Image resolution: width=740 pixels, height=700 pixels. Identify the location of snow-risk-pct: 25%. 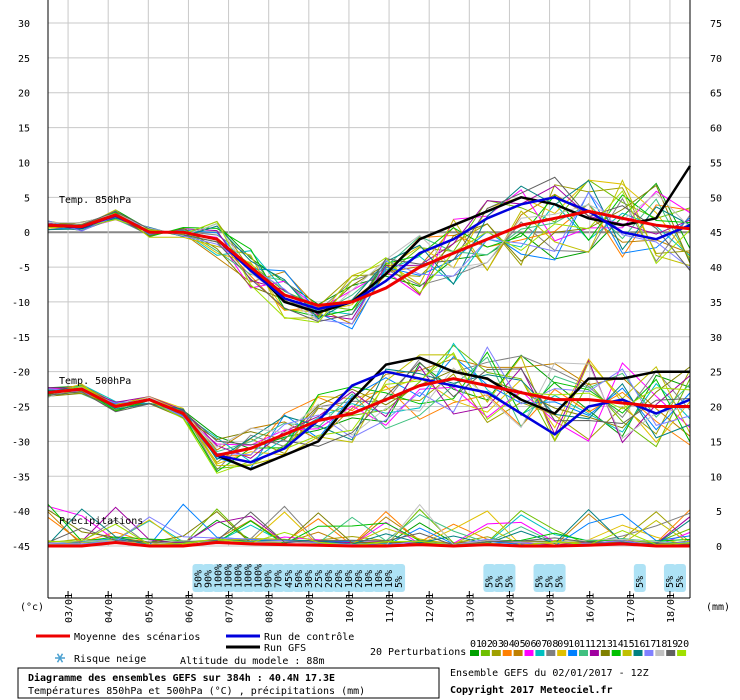
(319, 579).